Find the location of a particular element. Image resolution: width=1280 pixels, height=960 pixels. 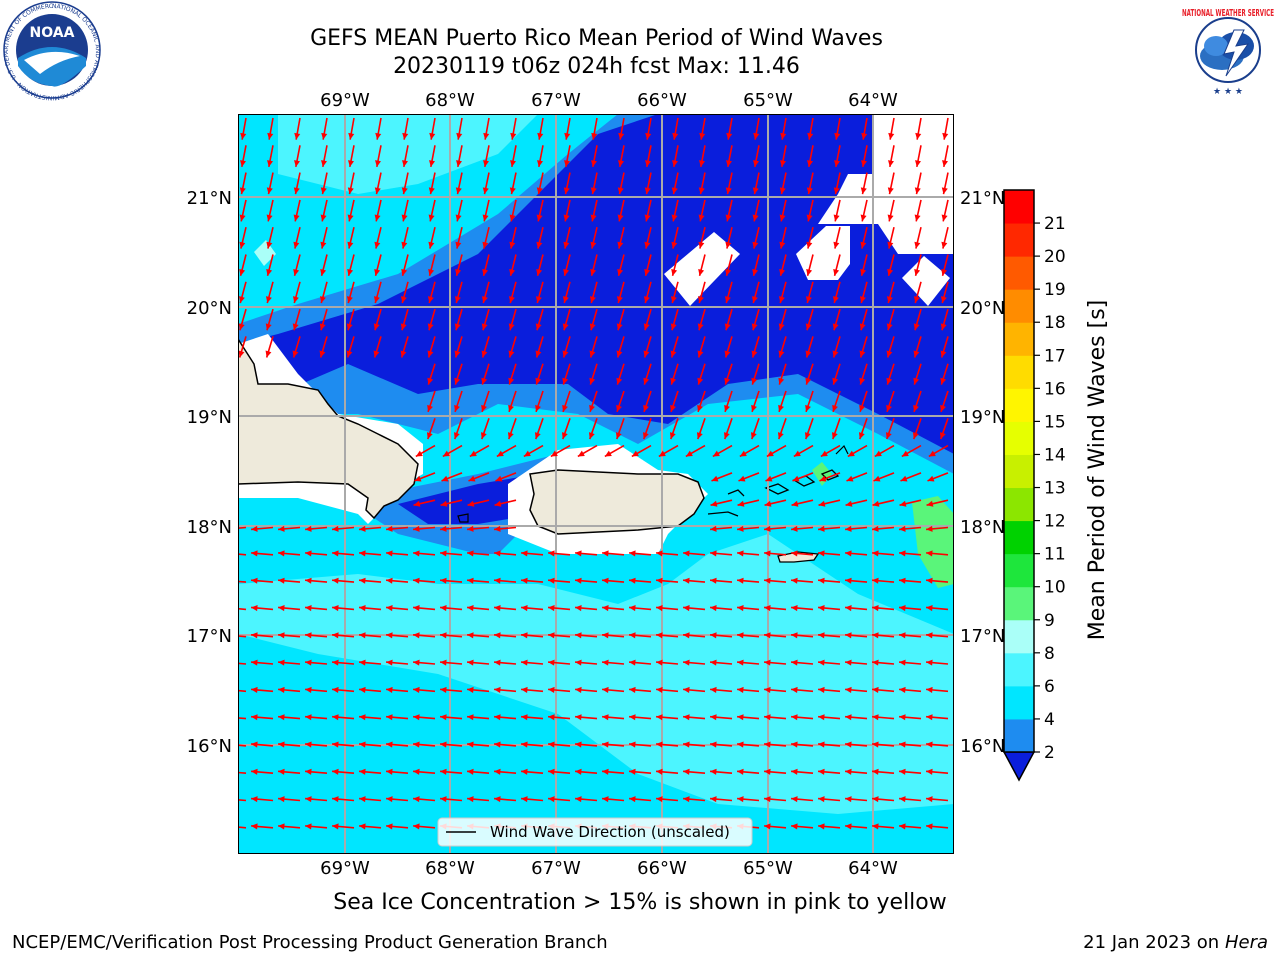

colorbar-segment is located at coordinates (1019, 669).